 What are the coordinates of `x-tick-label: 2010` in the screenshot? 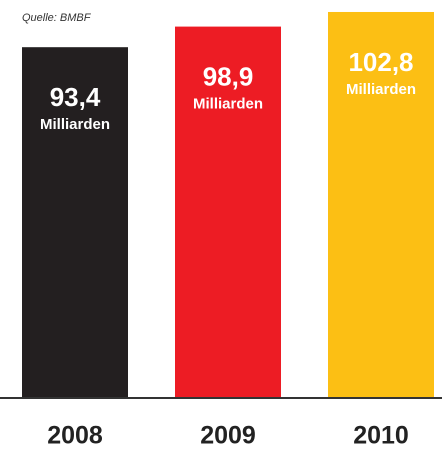 It's located at (381, 436).